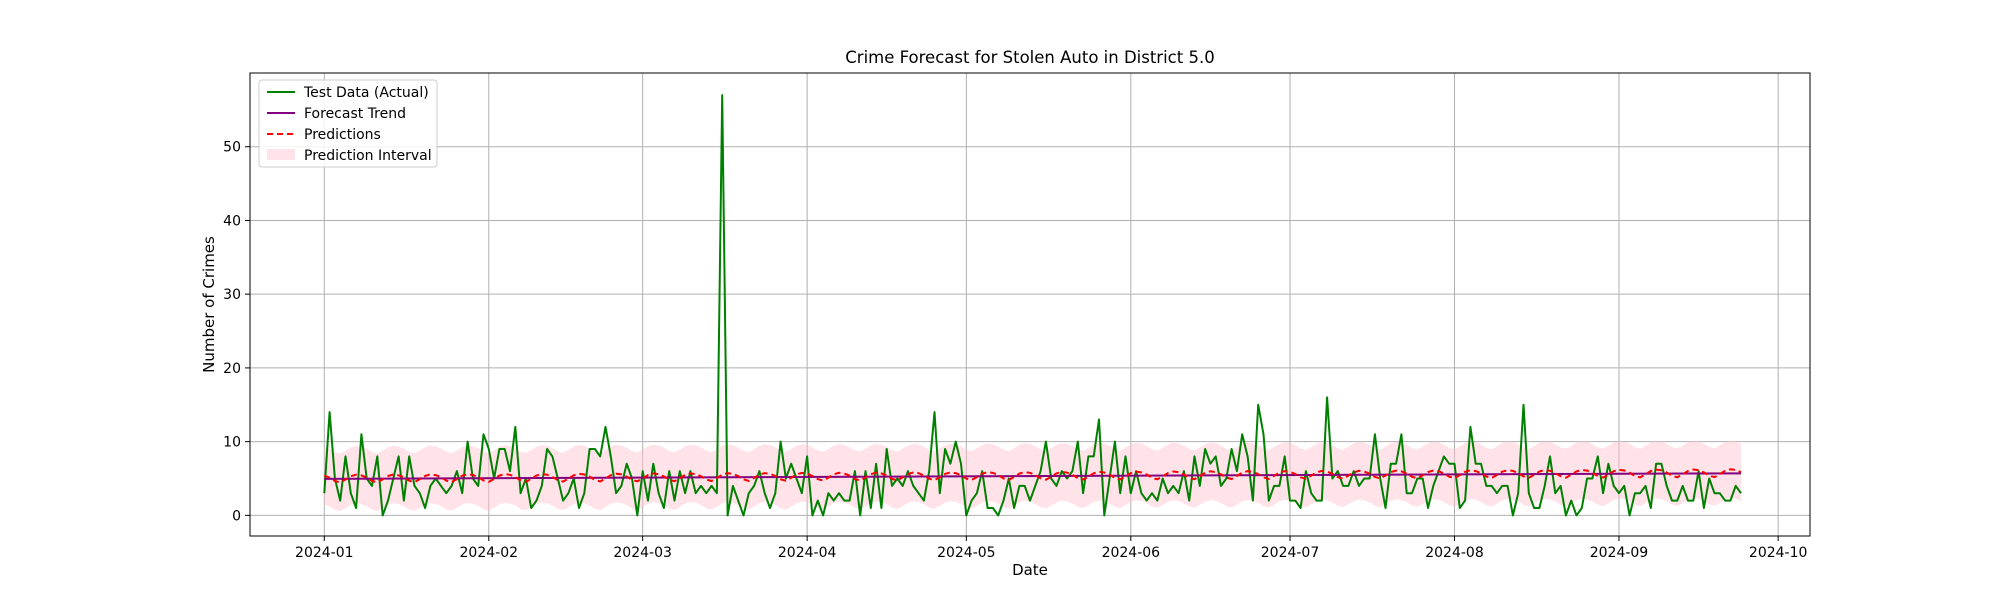 This screenshot has height=600, width=2000. I want to click on legend-label-actual: Test Data (Actual), so click(366, 93).